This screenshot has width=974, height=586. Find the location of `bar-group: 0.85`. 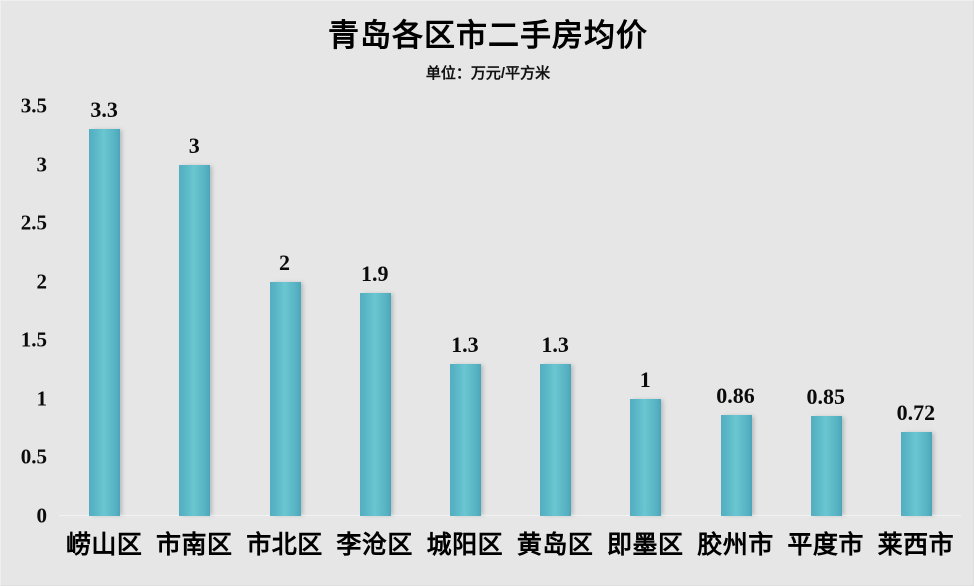

bar-group: 0.85 is located at coordinates (826, 311).